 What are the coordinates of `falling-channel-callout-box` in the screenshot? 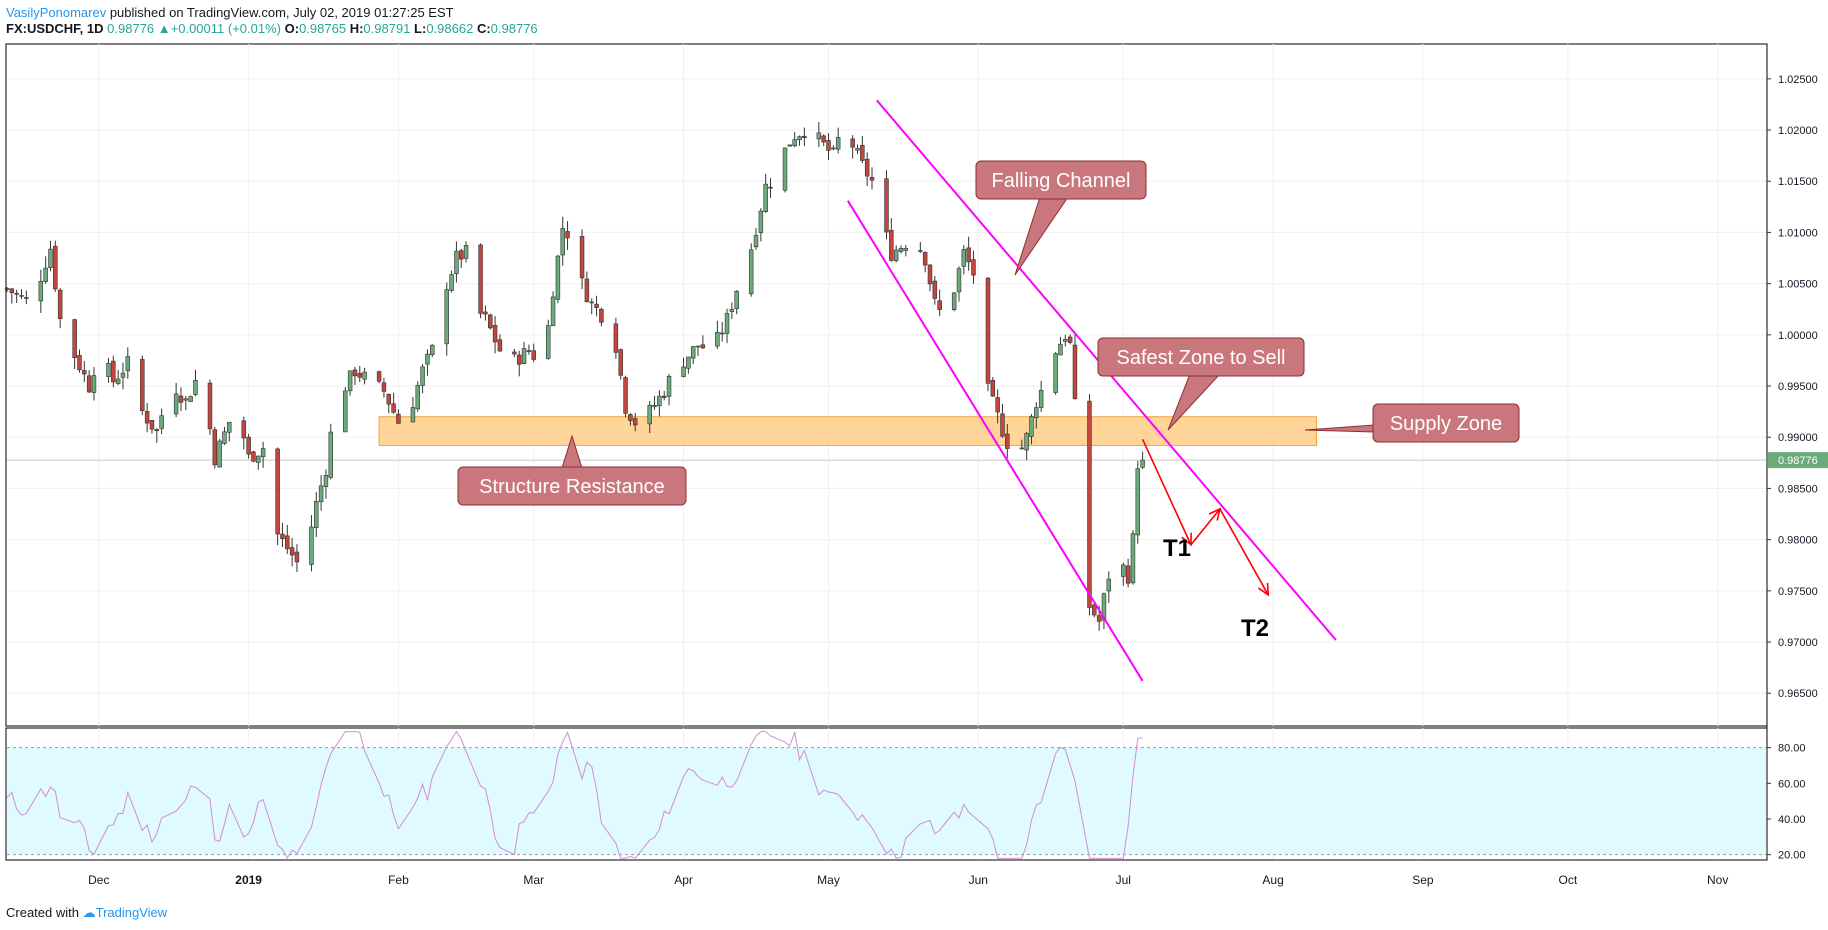 It's located at (1061, 180).